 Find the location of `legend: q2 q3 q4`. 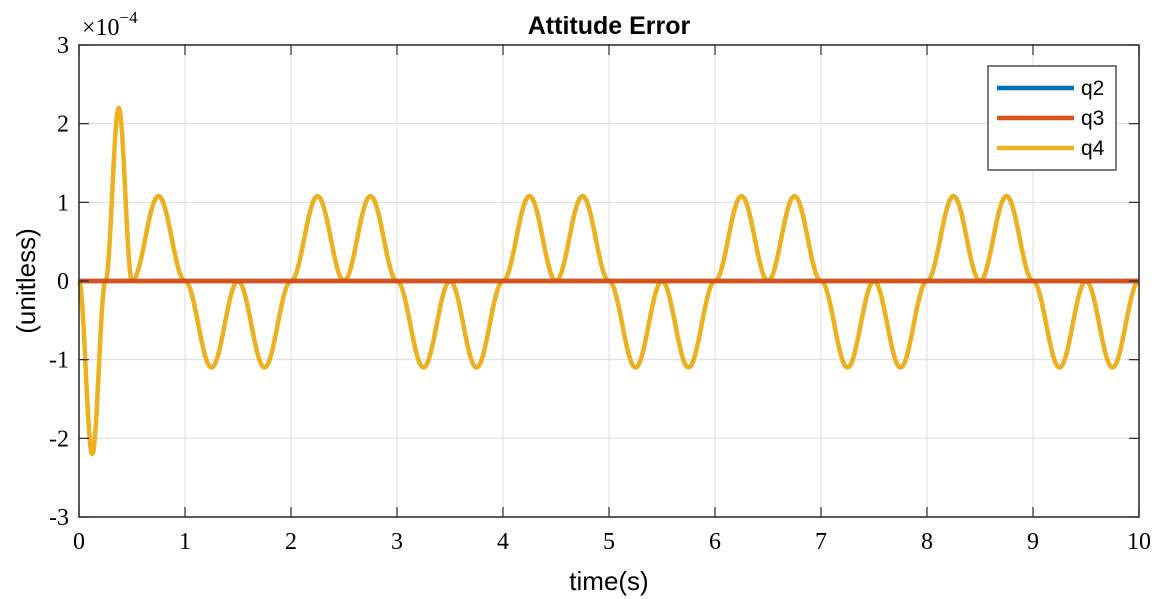

legend: q2 q3 q4 is located at coordinates (1052, 118).